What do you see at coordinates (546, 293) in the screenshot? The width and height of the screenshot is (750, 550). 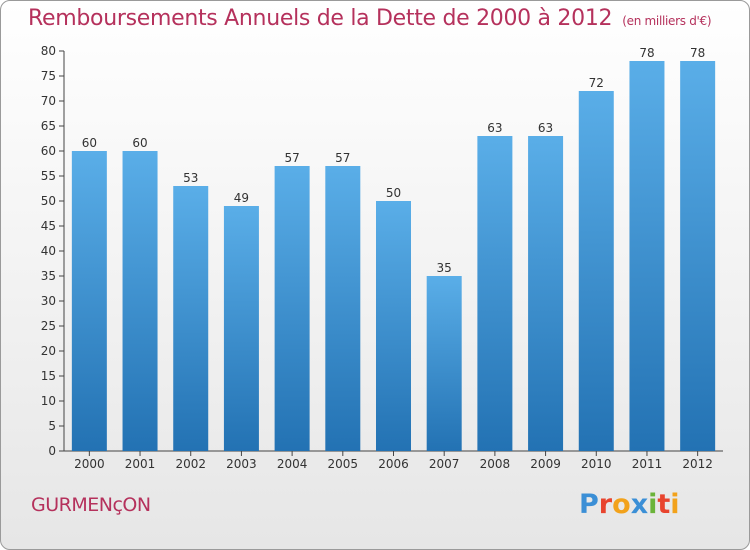 I see `bar-2009` at bounding box center [546, 293].